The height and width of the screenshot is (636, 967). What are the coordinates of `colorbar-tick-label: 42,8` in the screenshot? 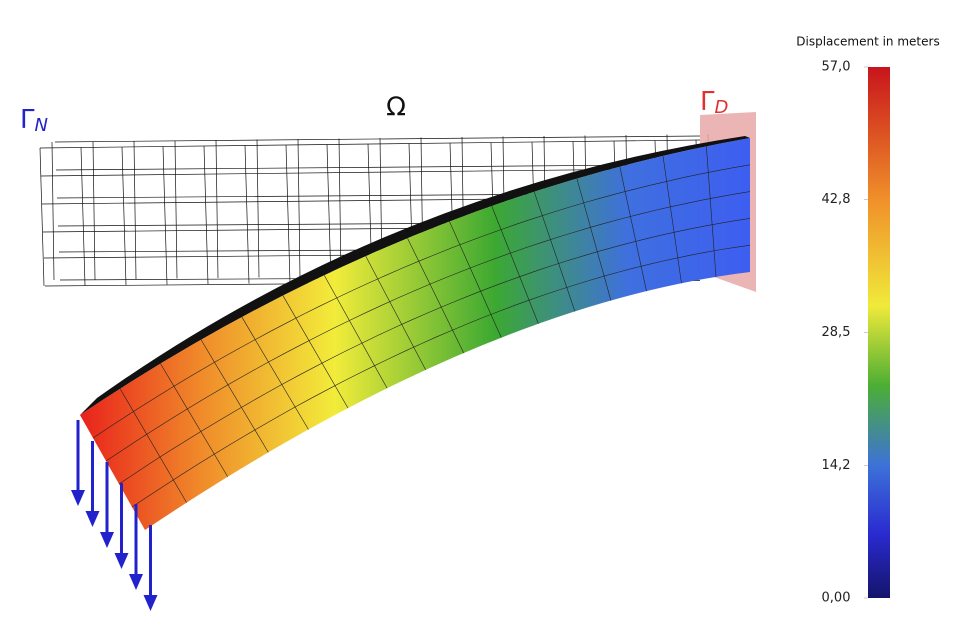 It's located at (836, 199).